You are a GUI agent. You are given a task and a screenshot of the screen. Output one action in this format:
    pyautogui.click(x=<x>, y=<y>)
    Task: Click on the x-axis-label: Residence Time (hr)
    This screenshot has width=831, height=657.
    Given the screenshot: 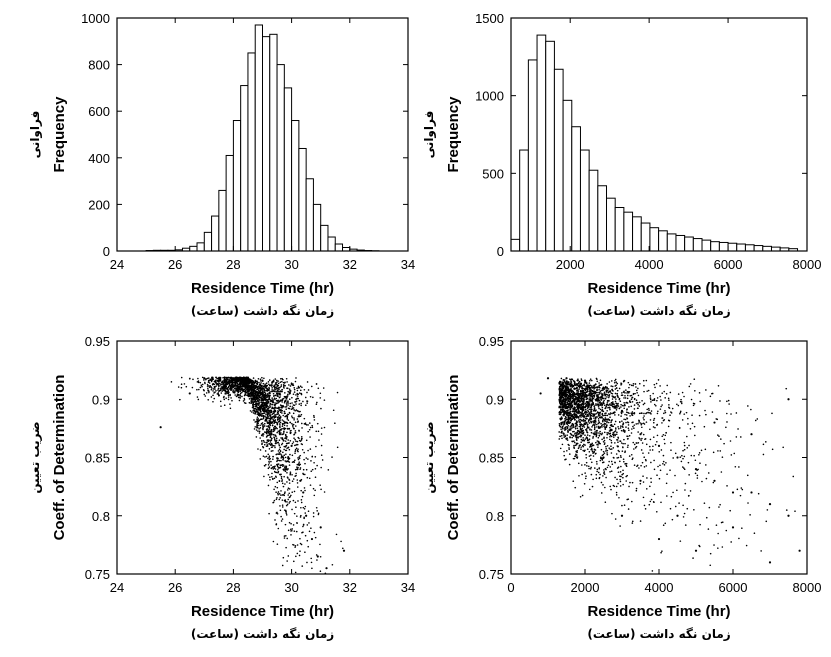 What is the action you would take?
    pyautogui.click(x=658, y=288)
    